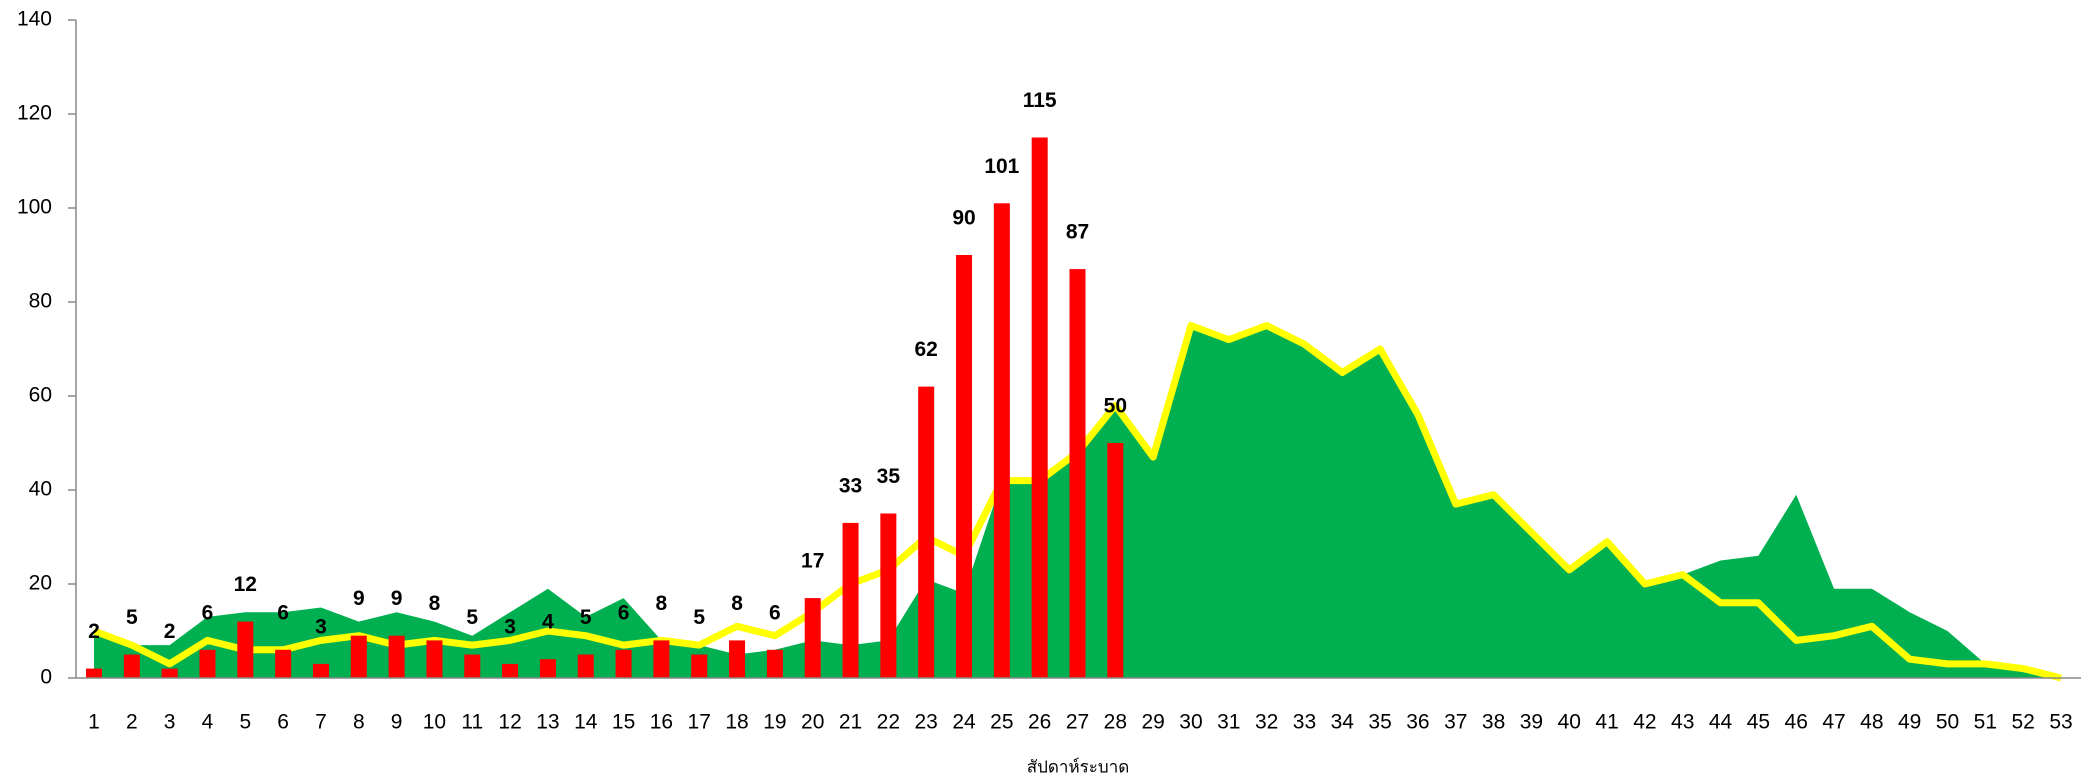 The width and height of the screenshot is (2081, 780). What do you see at coordinates (1343, 722) in the screenshot?
I see `x-tick-label: 34` at bounding box center [1343, 722].